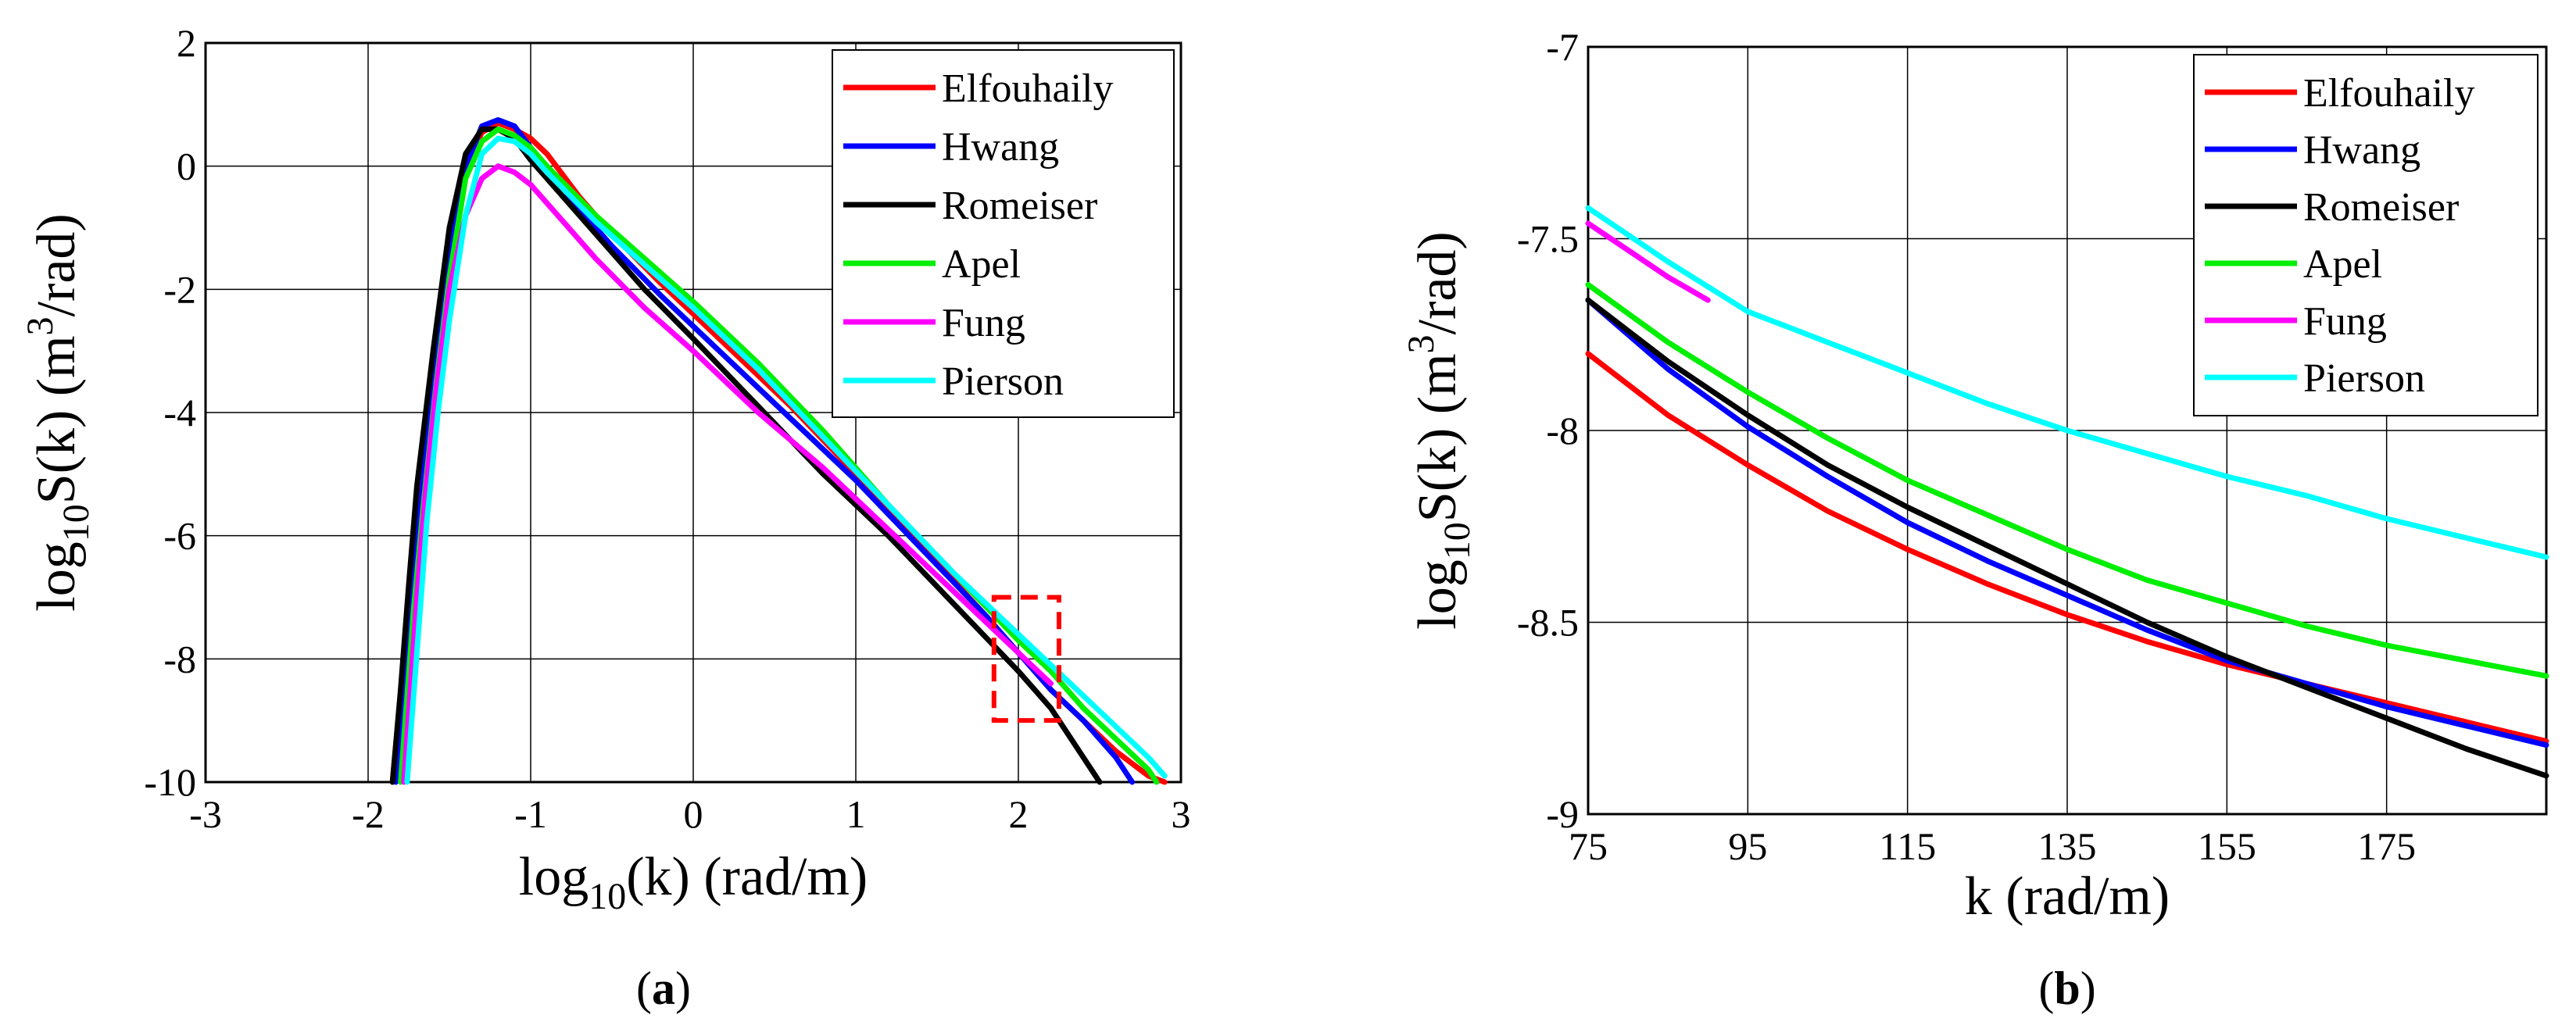 The image size is (2576, 1036). Describe the element at coordinates (693, 882) in the screenshot. I see `x-axis-label-a: log10(k) (rad/m)` at that location.